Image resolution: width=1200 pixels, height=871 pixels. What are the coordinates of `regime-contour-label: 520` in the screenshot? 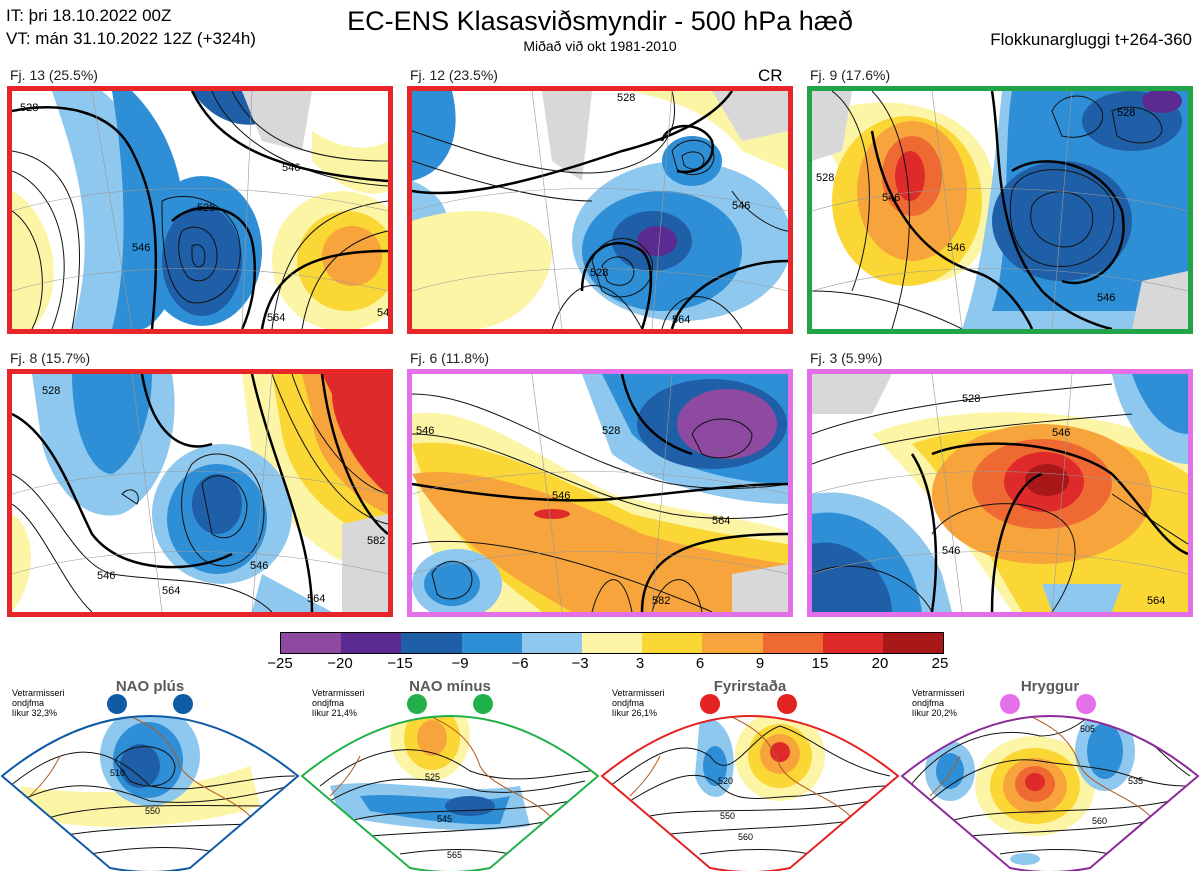 It's located at (725, 781).